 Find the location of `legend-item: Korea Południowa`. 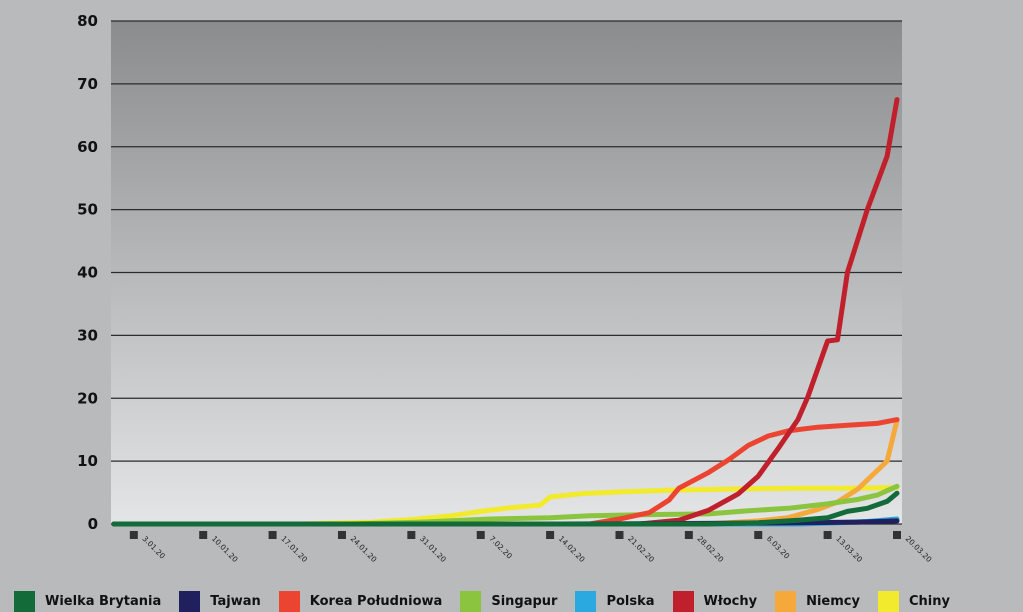

legend-item: Korea Południowa is located at coordinates (360, 601).